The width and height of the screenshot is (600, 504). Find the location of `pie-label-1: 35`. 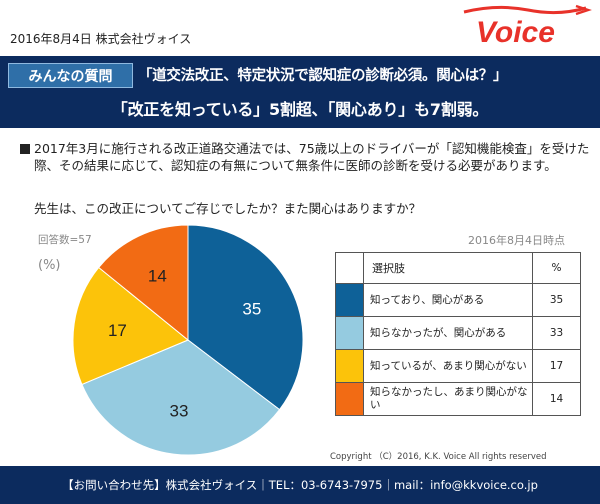

pie-label-1: 35 is located at coordinates (251, 308).